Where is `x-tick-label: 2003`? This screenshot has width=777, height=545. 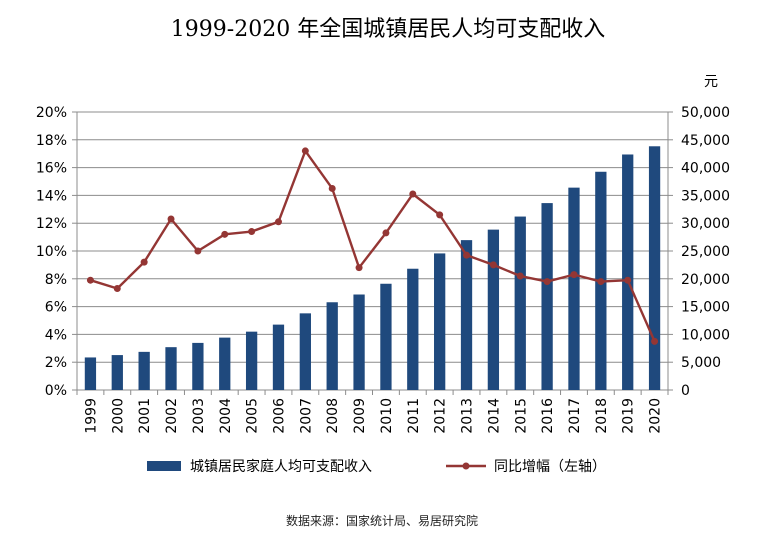 x-tick-label: 2003 is located at coordinates (199, 416).